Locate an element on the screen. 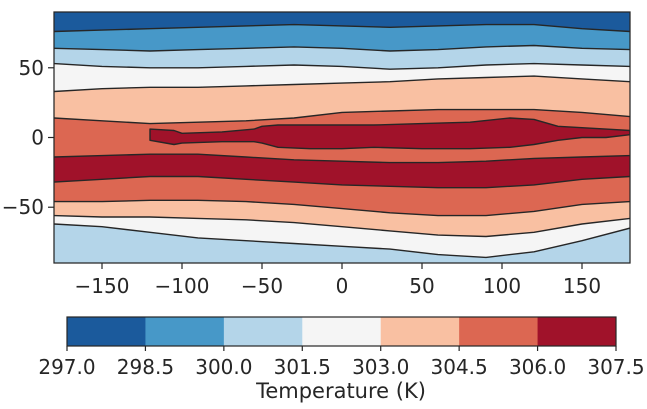 This screenshot has width=647, height=409. colorbar-tick-label: 306.0 is located at coordinates (537, 367).